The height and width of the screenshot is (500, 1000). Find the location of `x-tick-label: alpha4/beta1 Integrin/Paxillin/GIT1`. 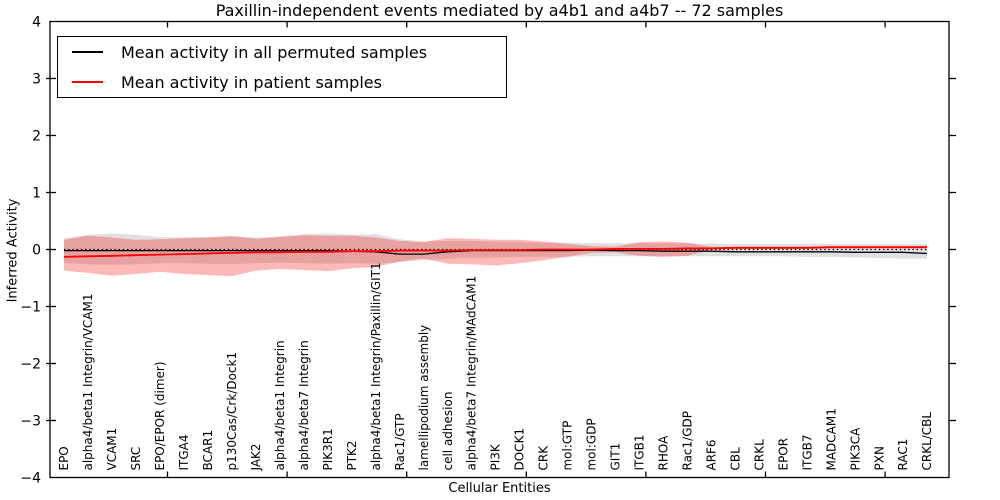

x-tick-label: alpha4/beta1 Integrin/Paxillin/GIT1 is located at coordinates (376, 366).